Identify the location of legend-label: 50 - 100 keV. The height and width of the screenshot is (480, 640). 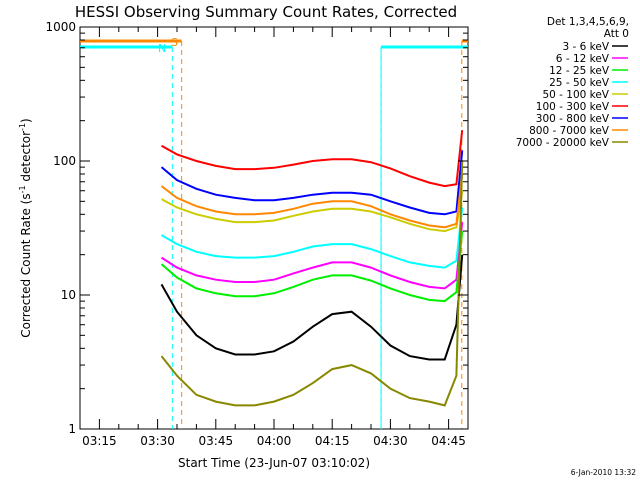
(575, 95).